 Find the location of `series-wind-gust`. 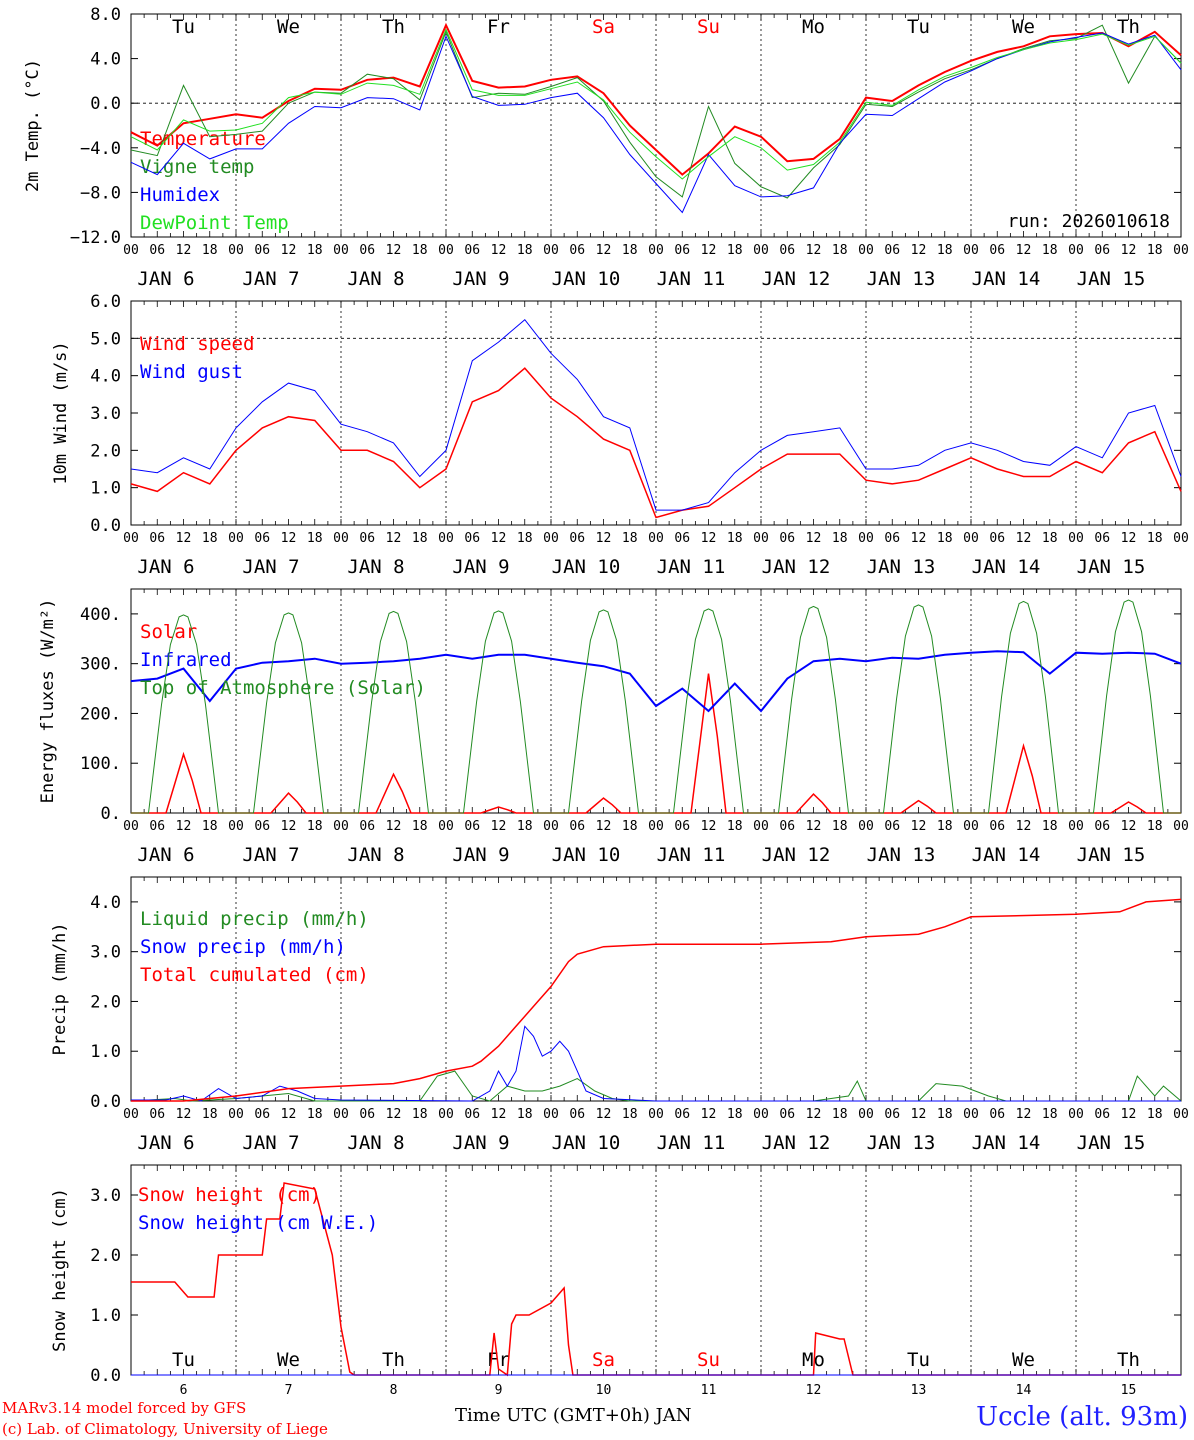

series-wind-gust is located at coordinates (656, 414).